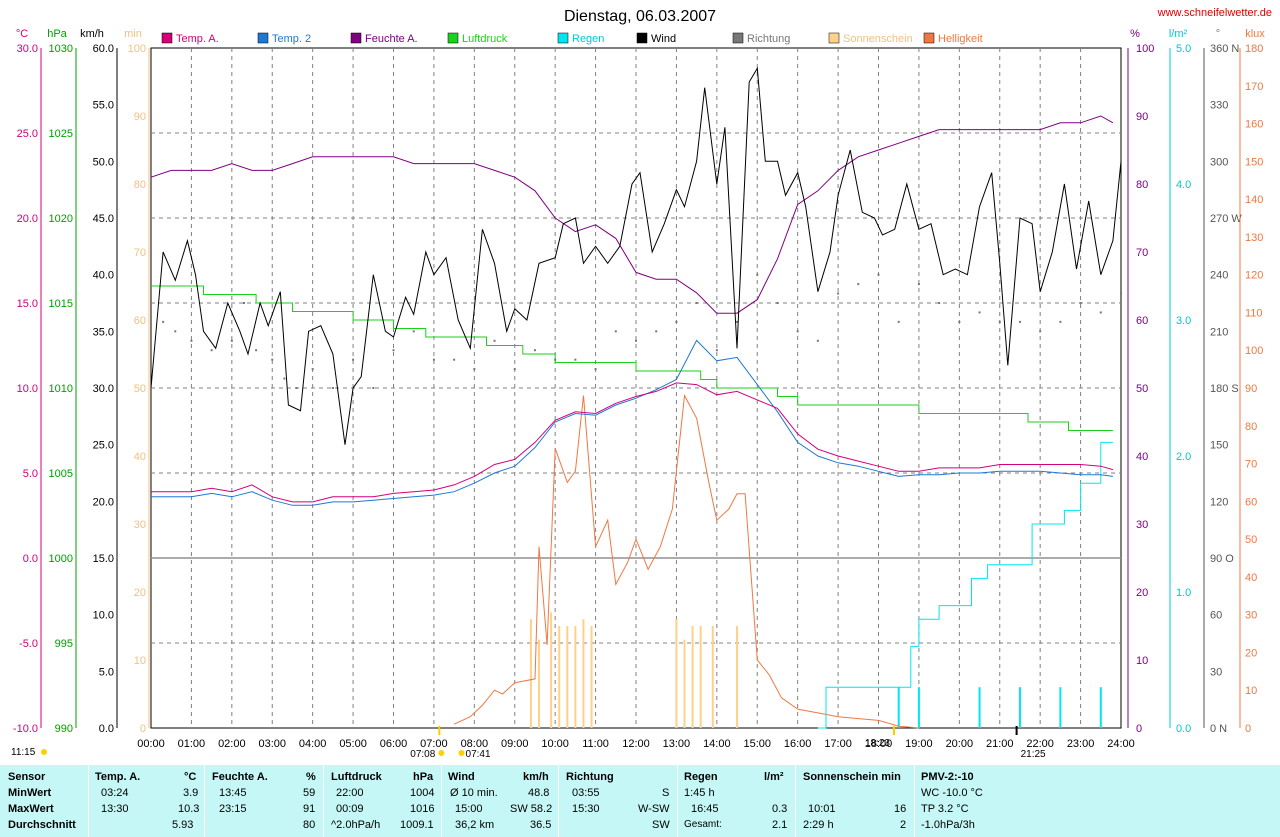 The width and height of the screenshot is (1280, 837). What do you see at coordinates (960, 39) in the screenshot?
I see `legend-label: Helligkeit` at bounding box center [960, 39].